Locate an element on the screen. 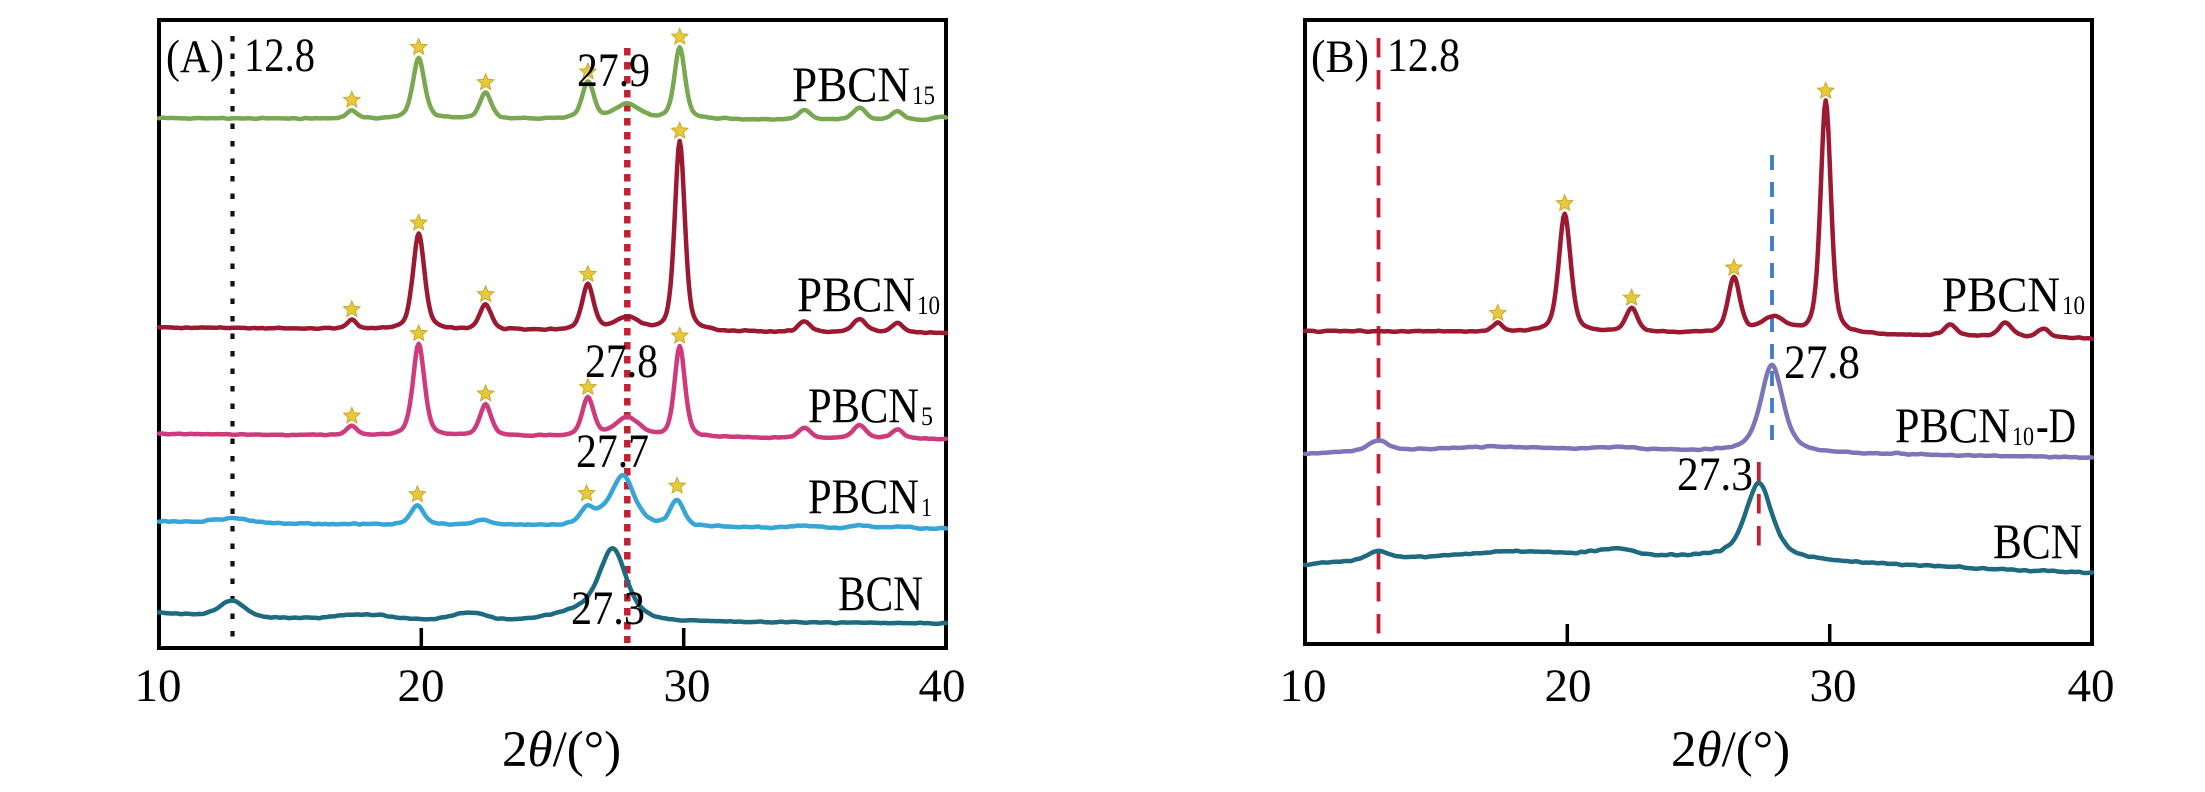  svg-text: (A) is located at coordinates (195, 57).